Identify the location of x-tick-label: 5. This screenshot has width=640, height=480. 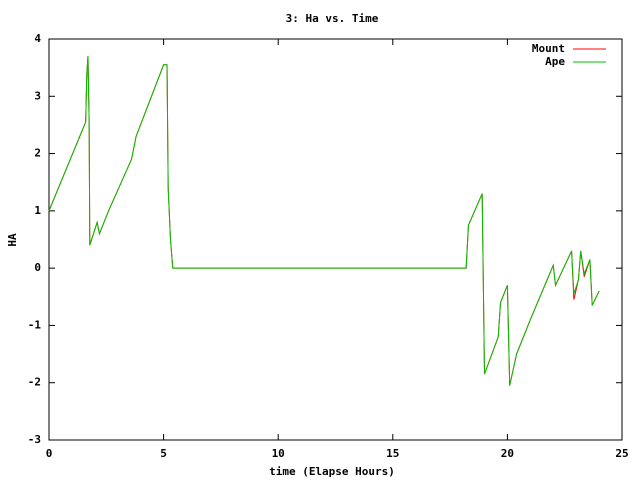
(163, 453).